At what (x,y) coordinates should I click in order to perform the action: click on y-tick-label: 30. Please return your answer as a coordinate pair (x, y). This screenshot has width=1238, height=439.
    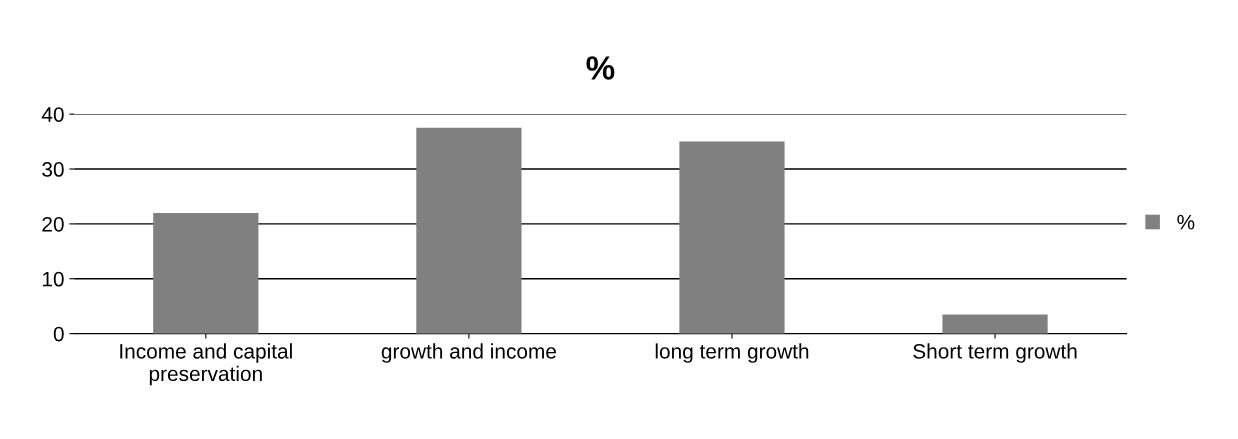
    Looking at the image, I should click on (53, 169).